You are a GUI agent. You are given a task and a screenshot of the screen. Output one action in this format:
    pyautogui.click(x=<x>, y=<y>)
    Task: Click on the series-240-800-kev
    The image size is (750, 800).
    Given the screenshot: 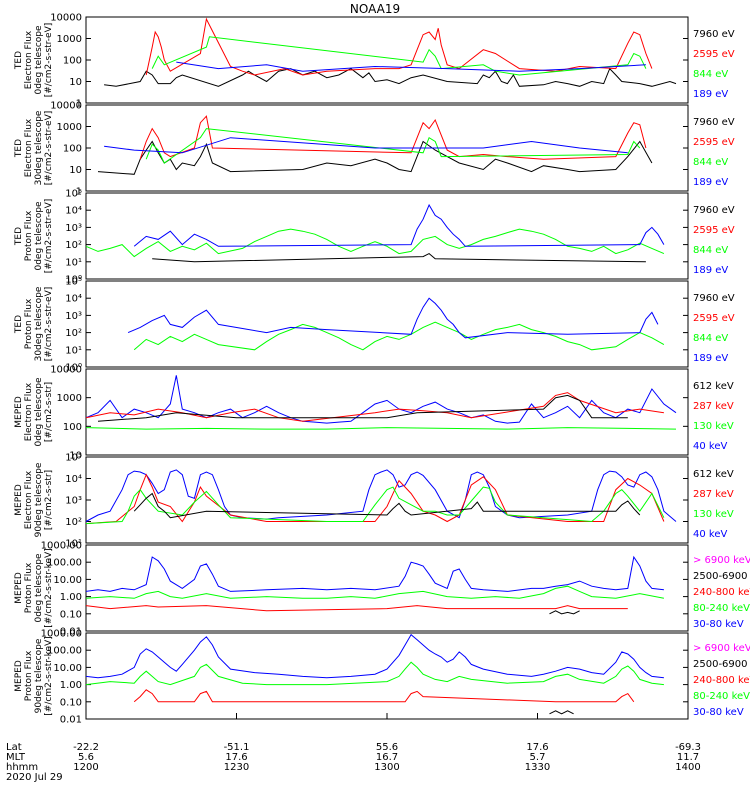 What is the action you would take?
    pyautogui.click(x=384, y=696)
    